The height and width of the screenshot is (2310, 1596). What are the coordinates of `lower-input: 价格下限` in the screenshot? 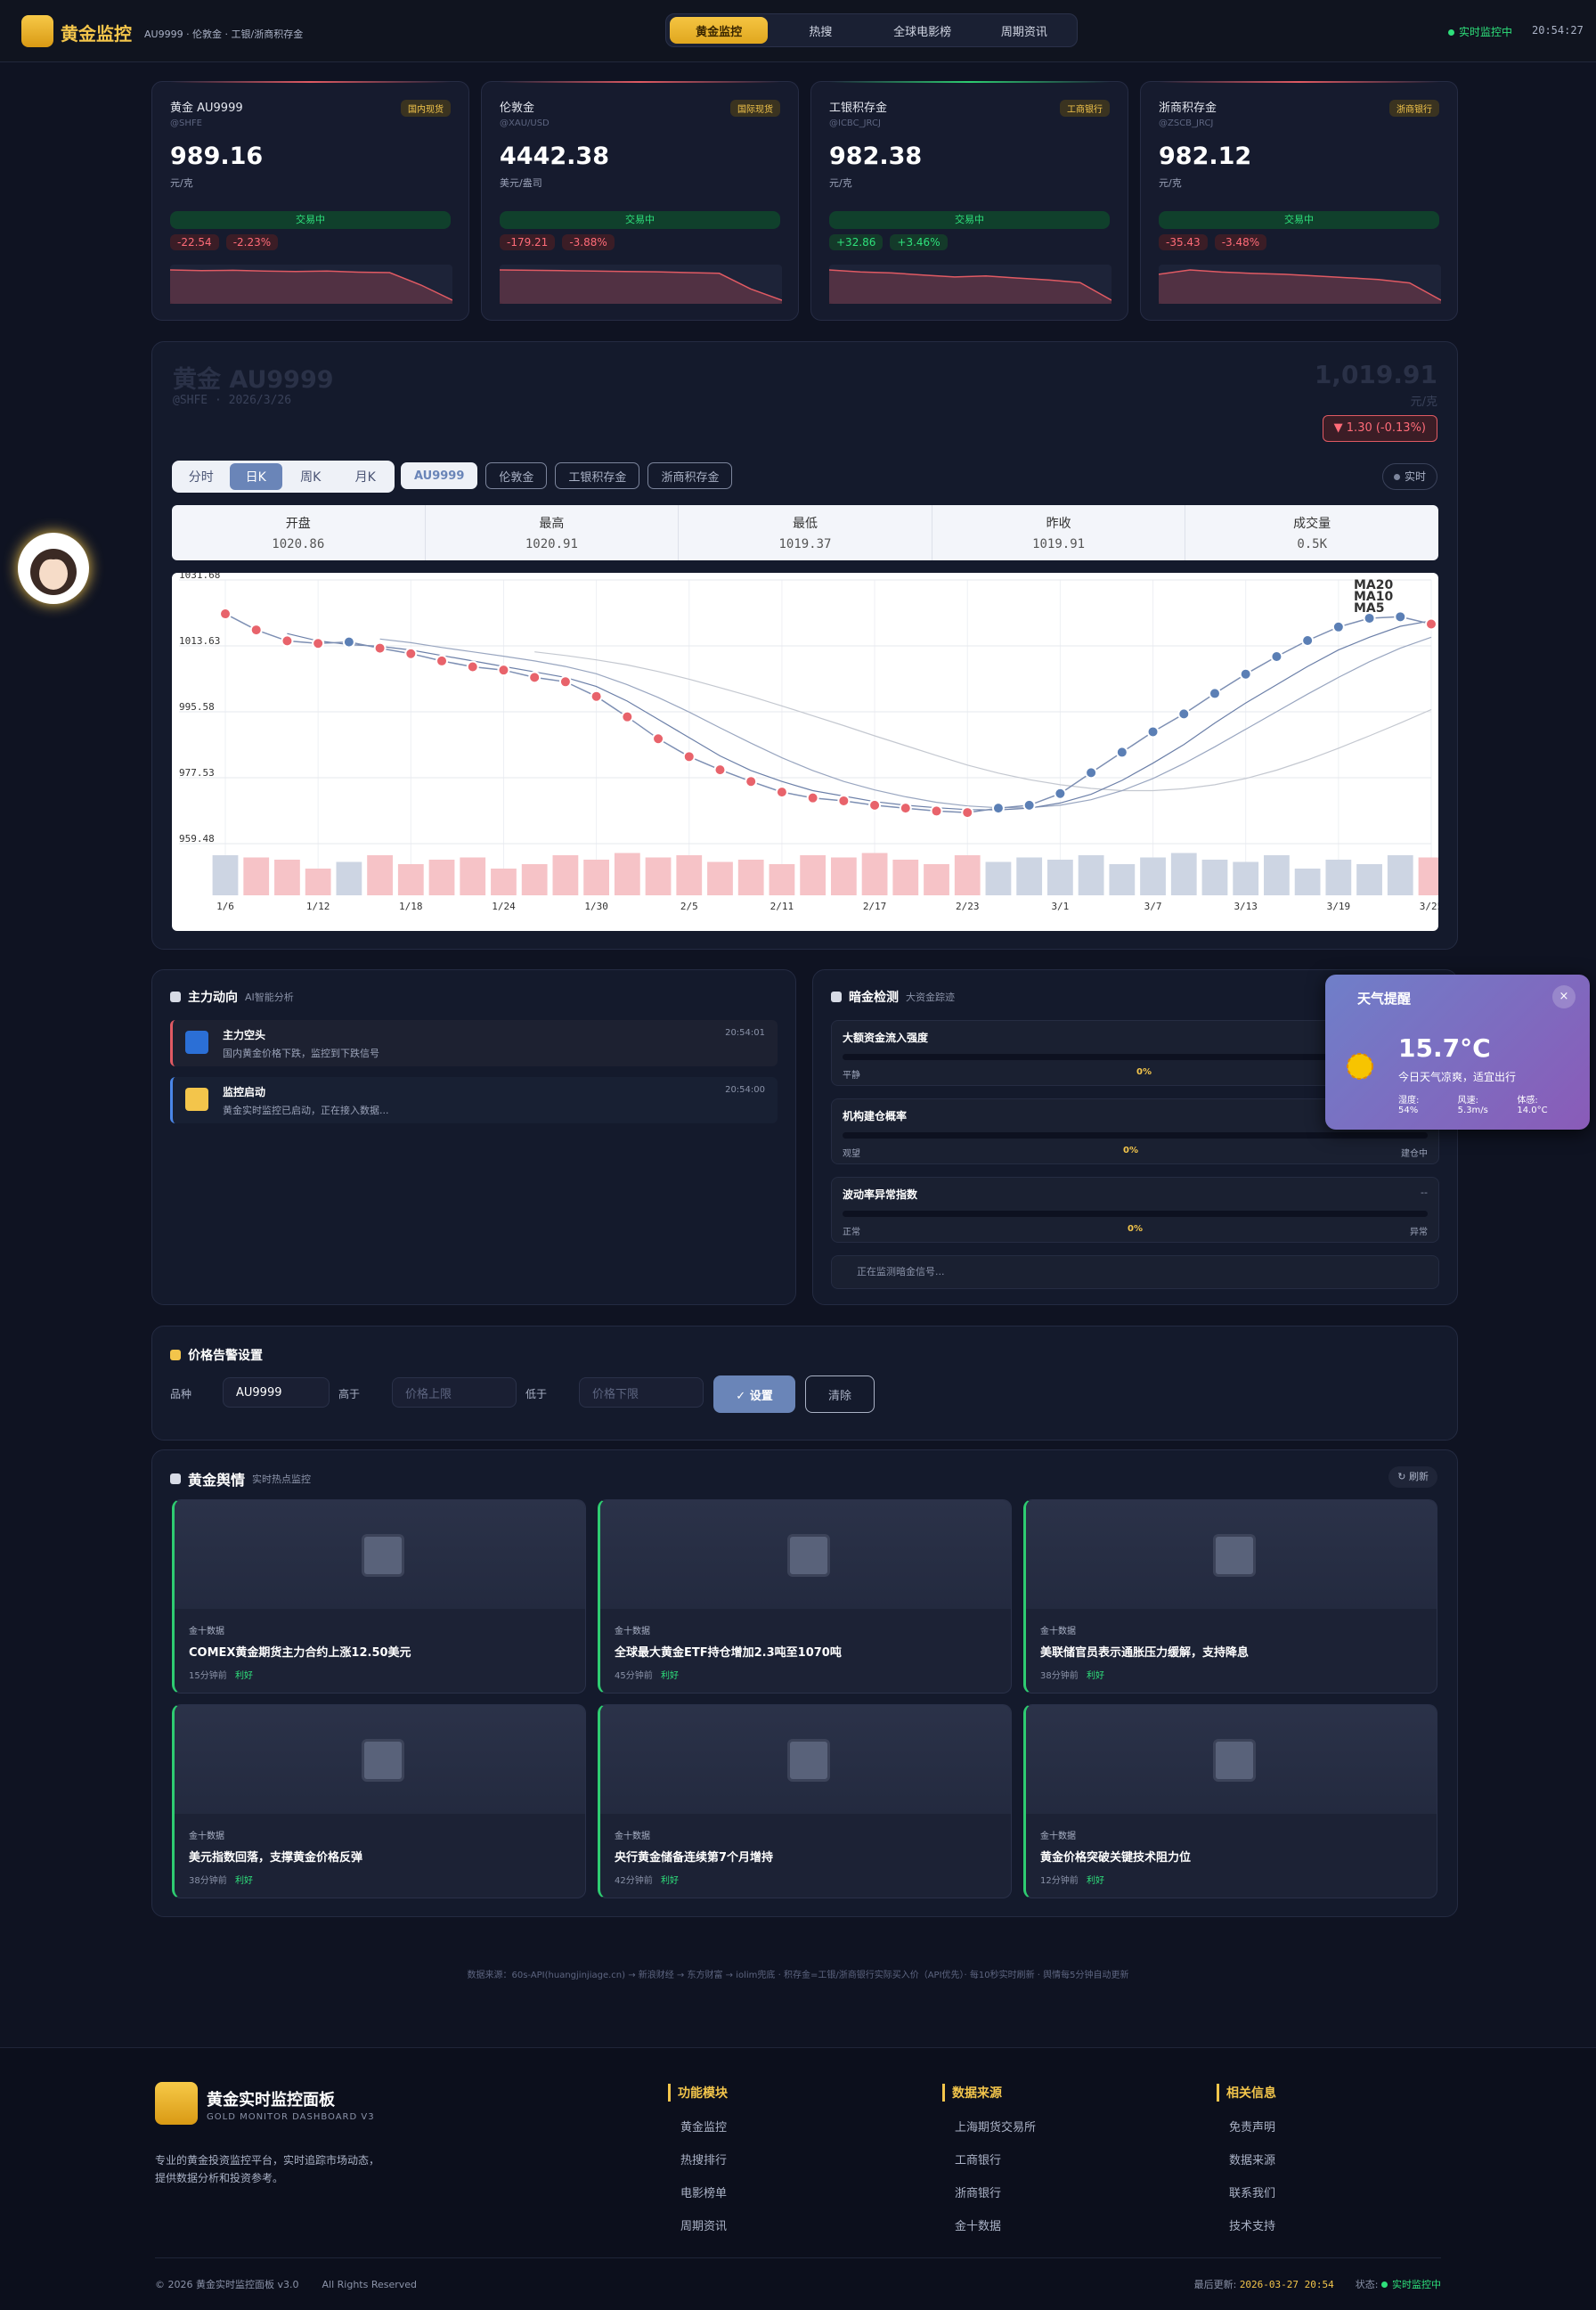 It's located at (641, 1392).